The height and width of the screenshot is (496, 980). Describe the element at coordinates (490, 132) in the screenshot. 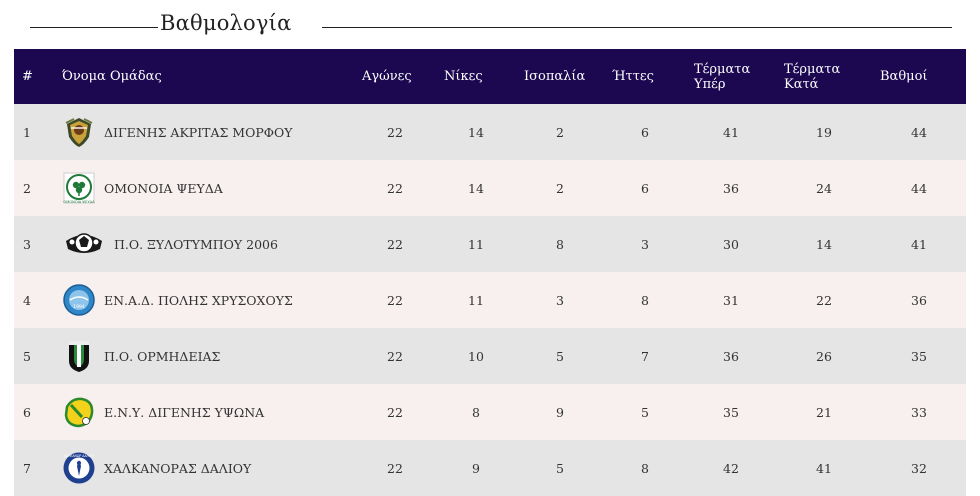

I see `table-row: 1 ΔΙΓΕΝΗΣ ΑΚΡΙΤΑΣ ΜΟΡΦΟΥ 22` at that location.